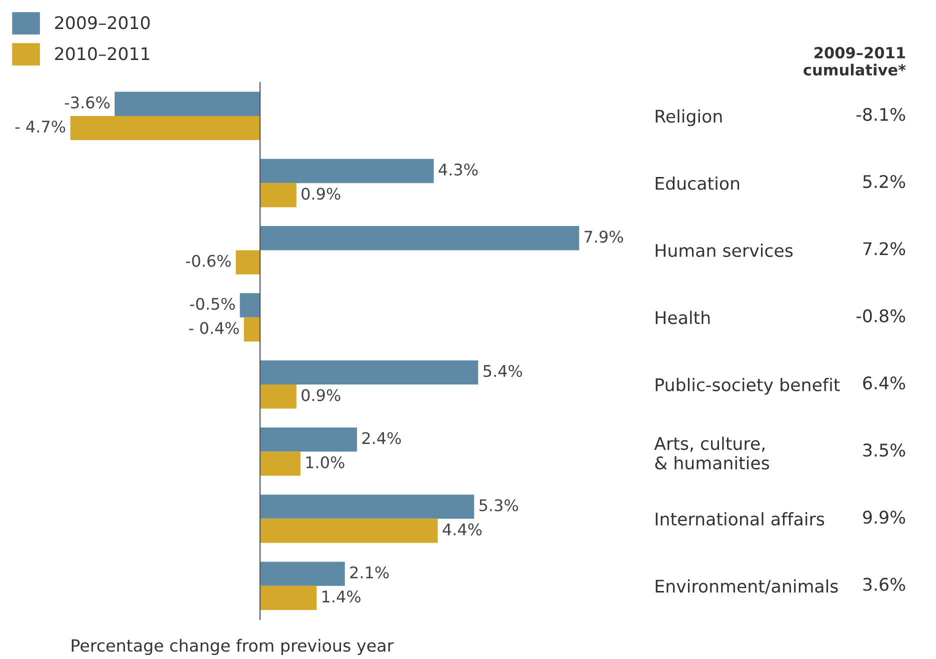 This screenshot has height=659, width=936. Describe the element at coordinates (369, 572) in the screenshot. I see `data-label: 2.1%` at that location.